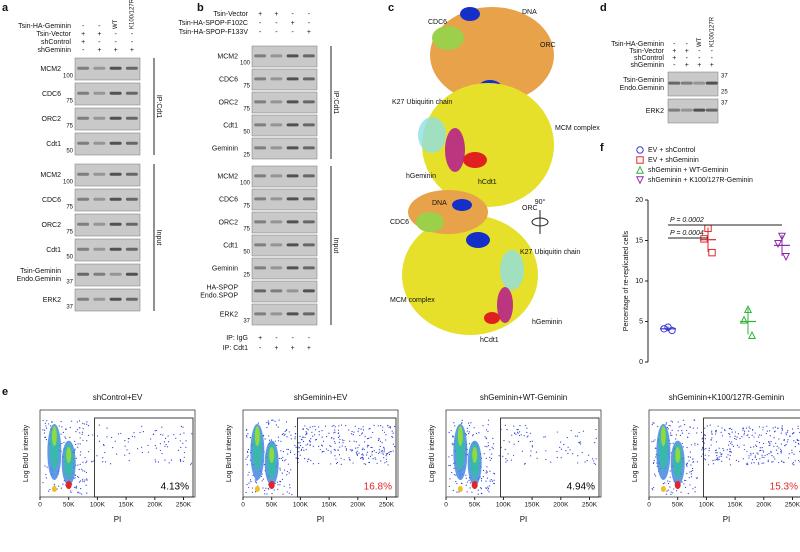  Describe the element at coordinates (53, 34) in the screenshot. I see `condition-label: Tsin-Vector` at that location.